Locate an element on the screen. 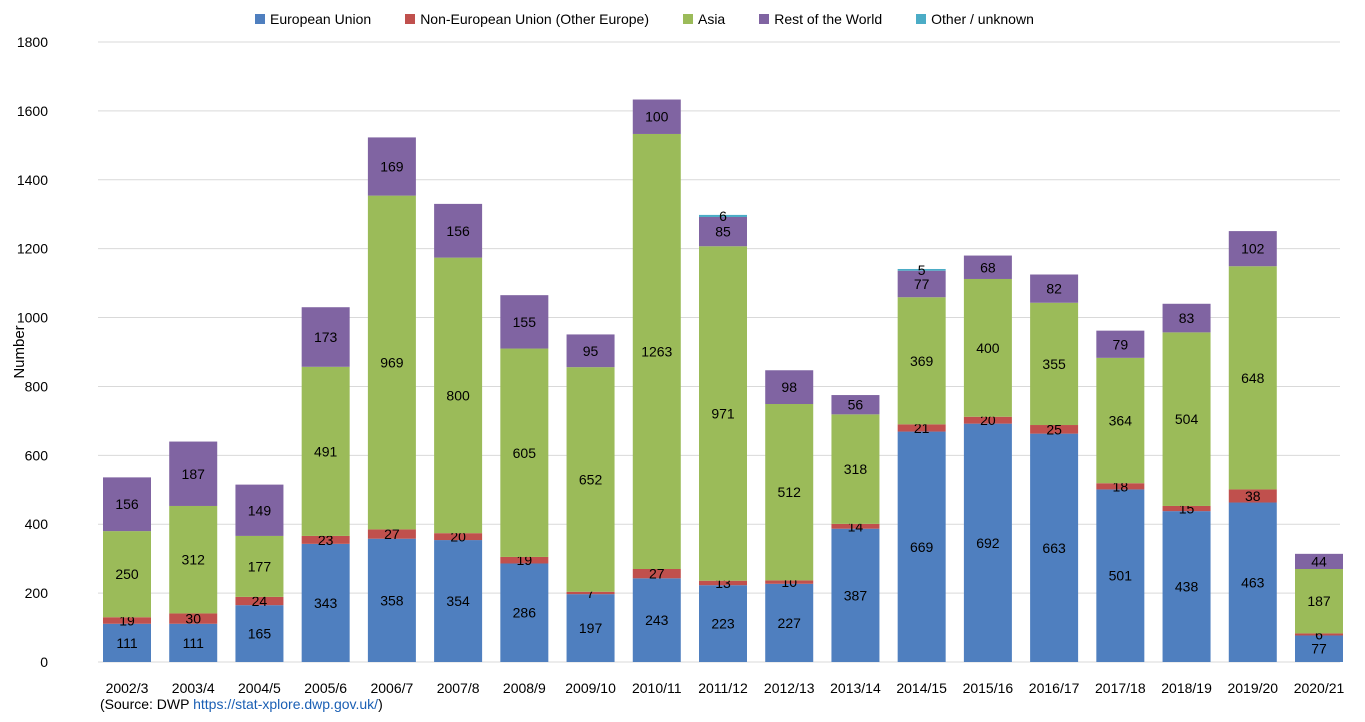 Image resolution: width=1365 pixels, height=722 pixels. data-label: 100 is located at coordinates (657, 117).